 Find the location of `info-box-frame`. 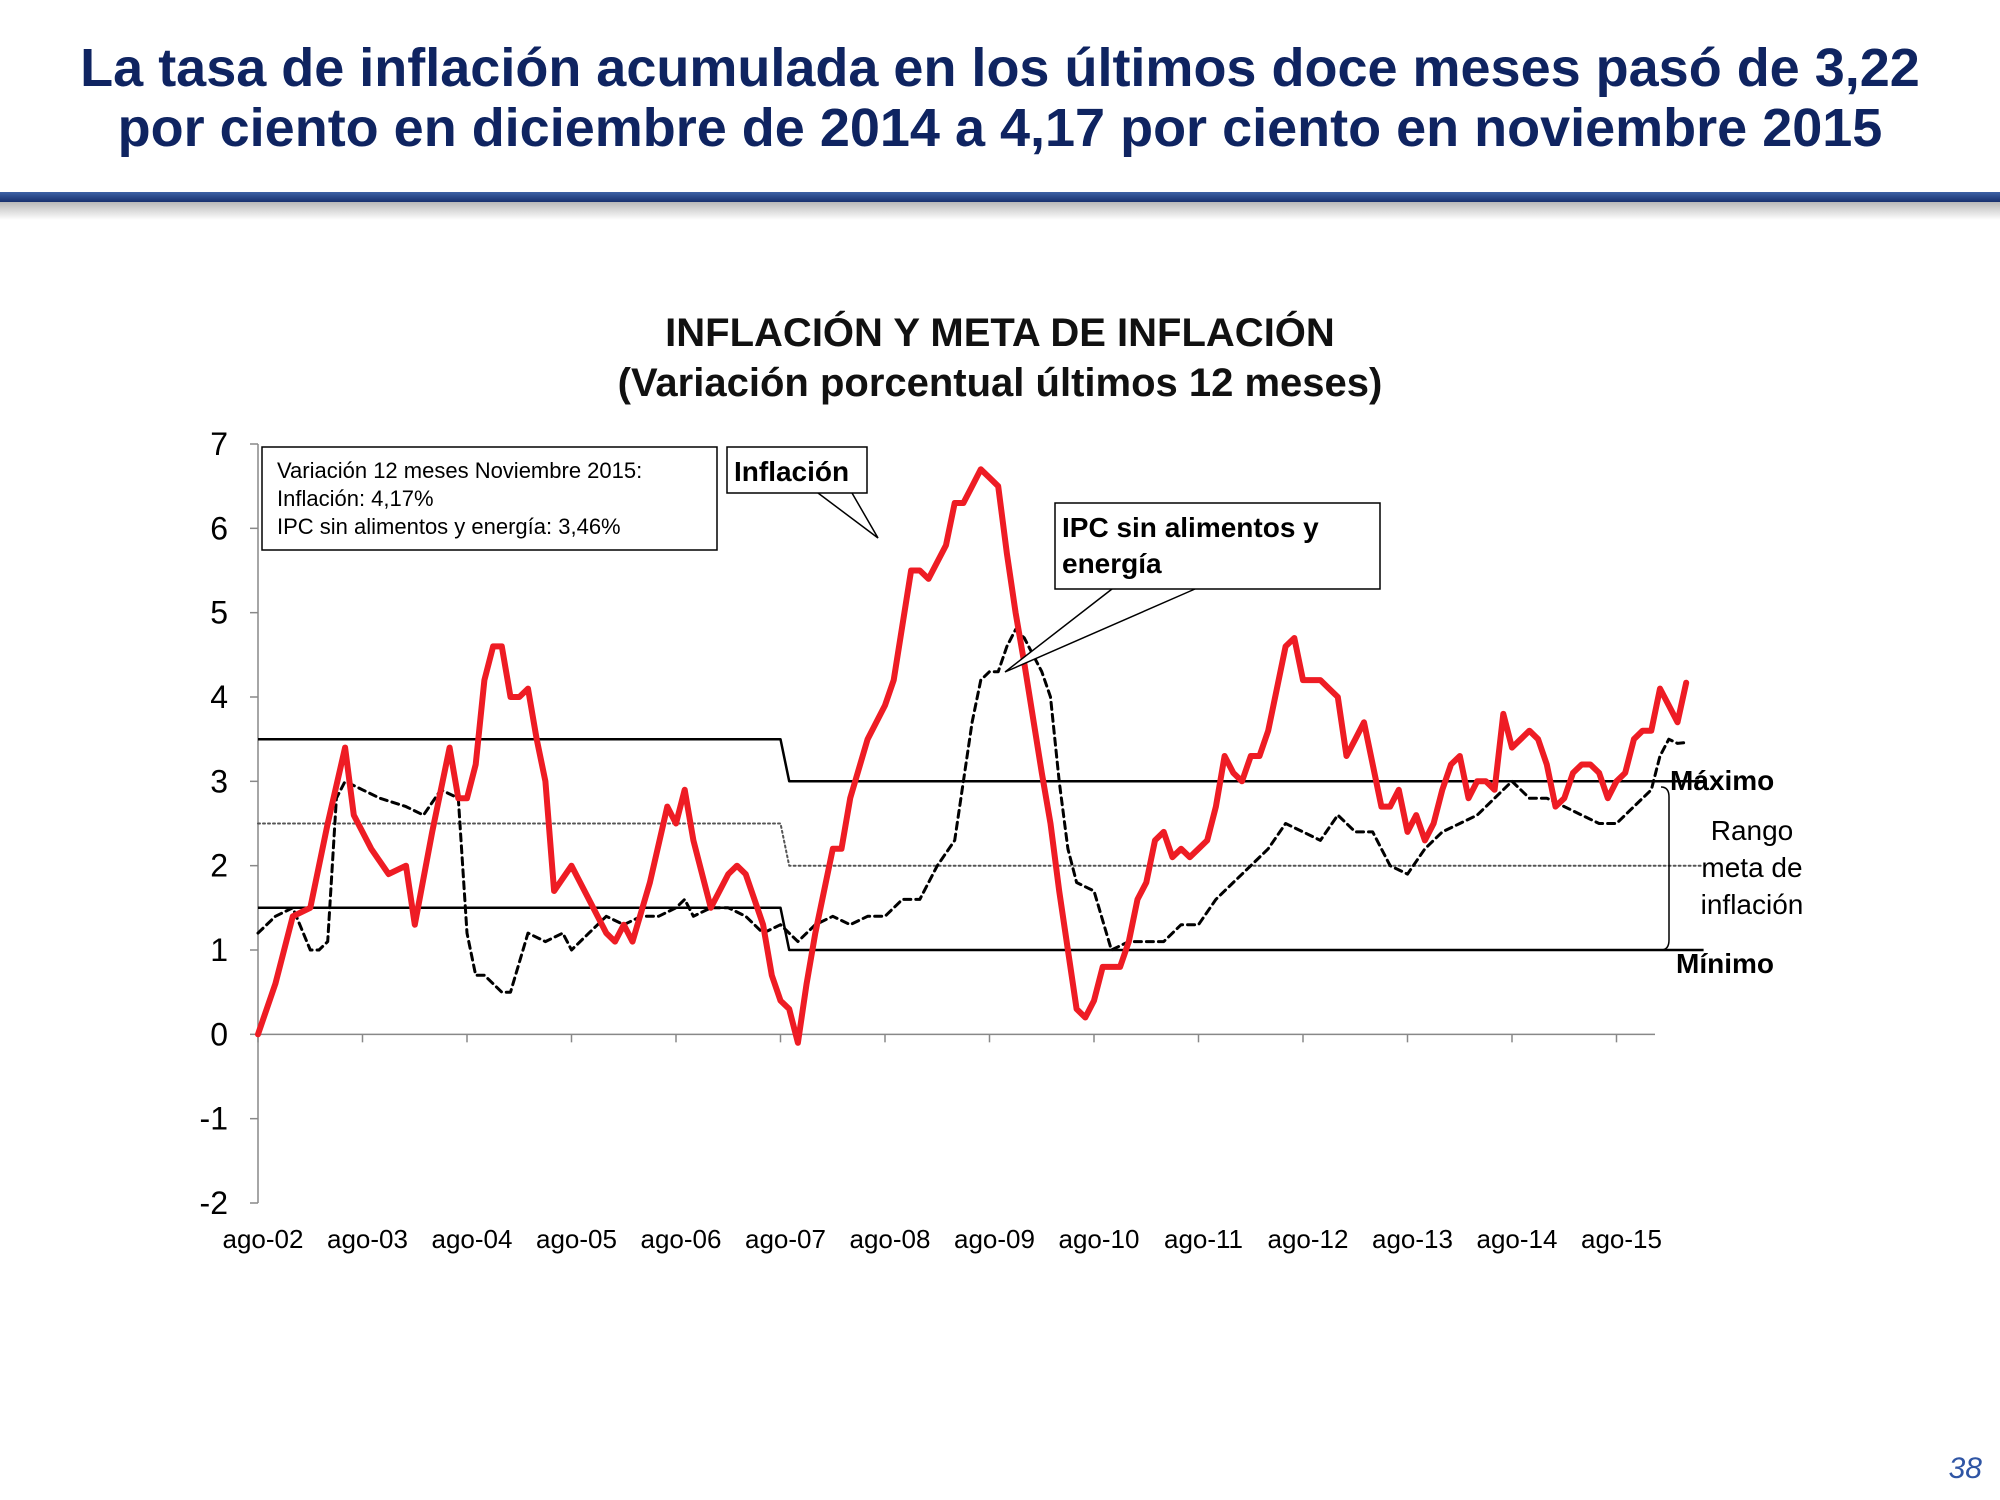

info-box-frame is located at coordinates (489, 498).